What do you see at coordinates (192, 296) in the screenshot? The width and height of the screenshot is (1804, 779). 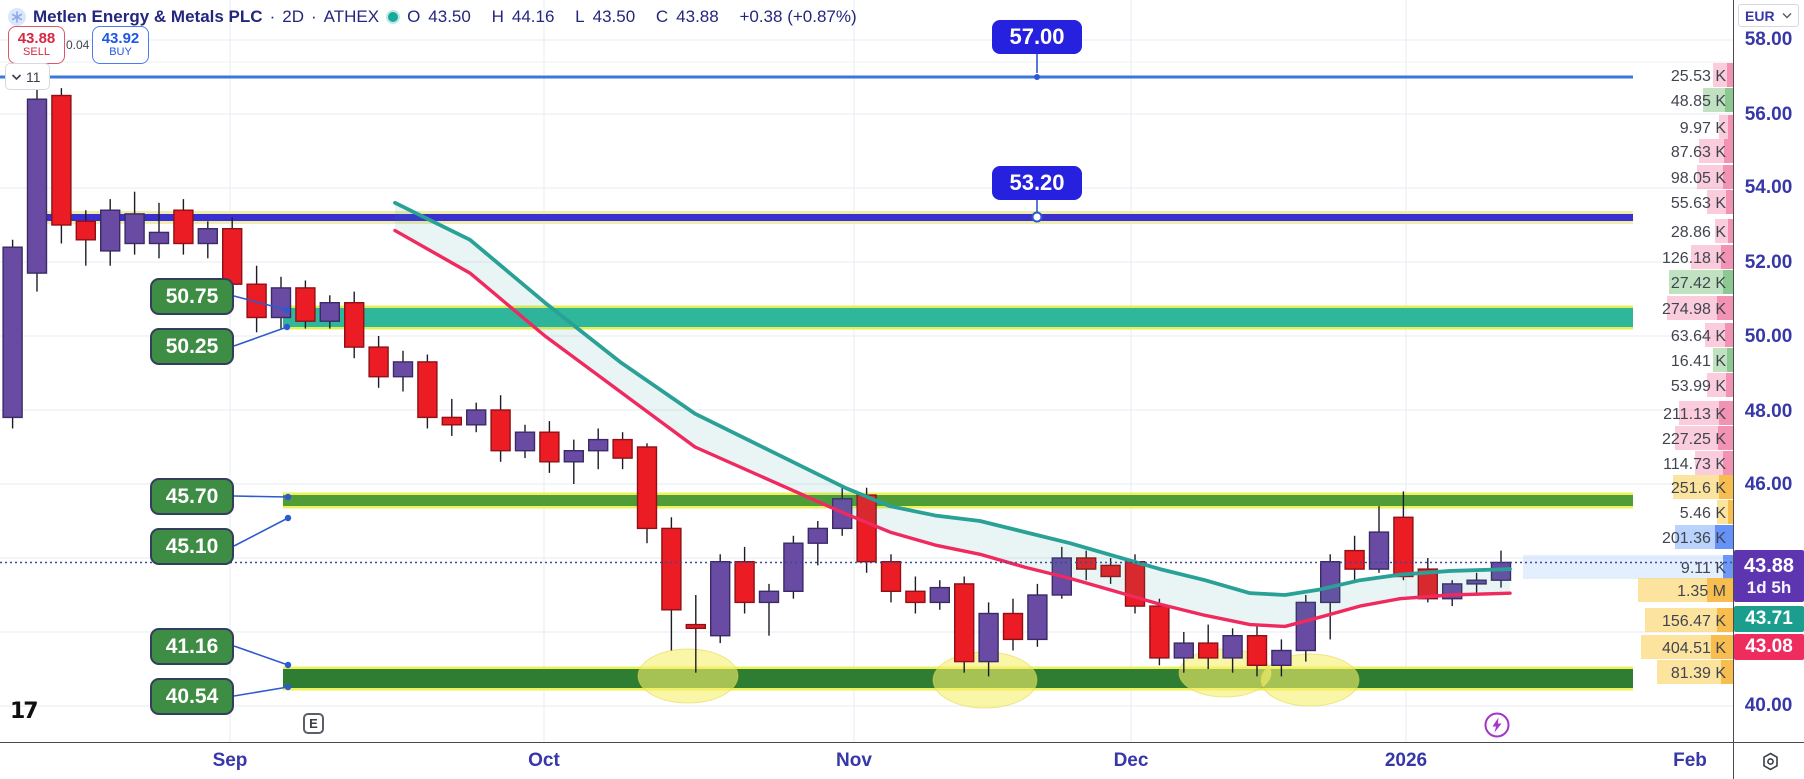 I see `price-level-badge-50.75: 50.75` at bounding box center [192, 296].